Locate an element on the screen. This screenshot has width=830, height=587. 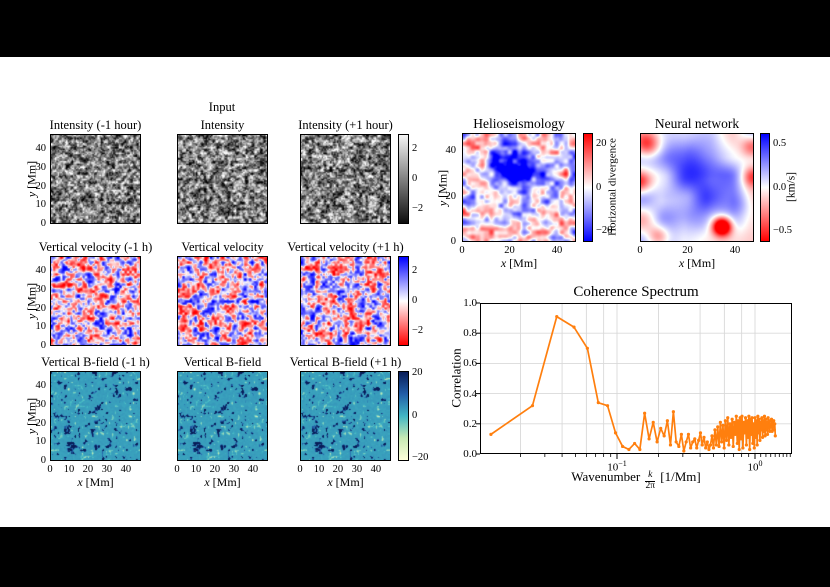
coherence-xlabel: Wavenumber k 2π [1/Mm] is located at coordinates (636, 480).